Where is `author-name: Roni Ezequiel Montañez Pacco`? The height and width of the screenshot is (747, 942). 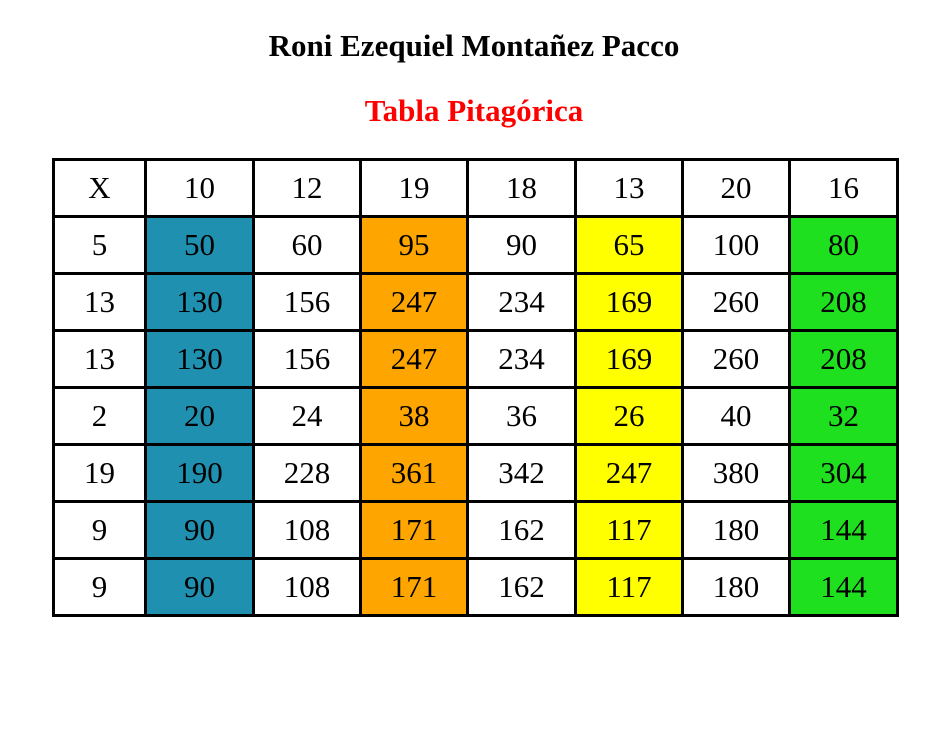 author-name: Roni Ezequiel Montañez Pacco is located at coordinates (474, 45).